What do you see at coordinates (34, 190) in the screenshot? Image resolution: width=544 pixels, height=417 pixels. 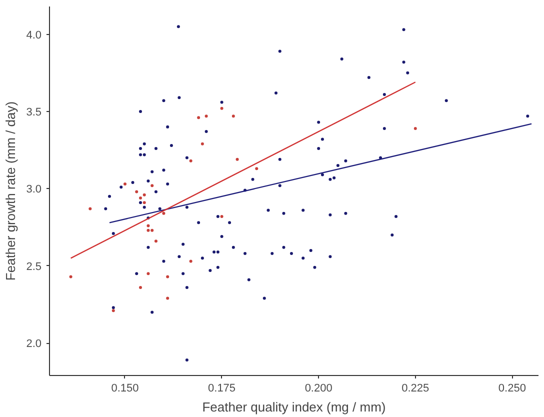 I see `y-tick-label: 3.0` at bounding box center [34, 190].